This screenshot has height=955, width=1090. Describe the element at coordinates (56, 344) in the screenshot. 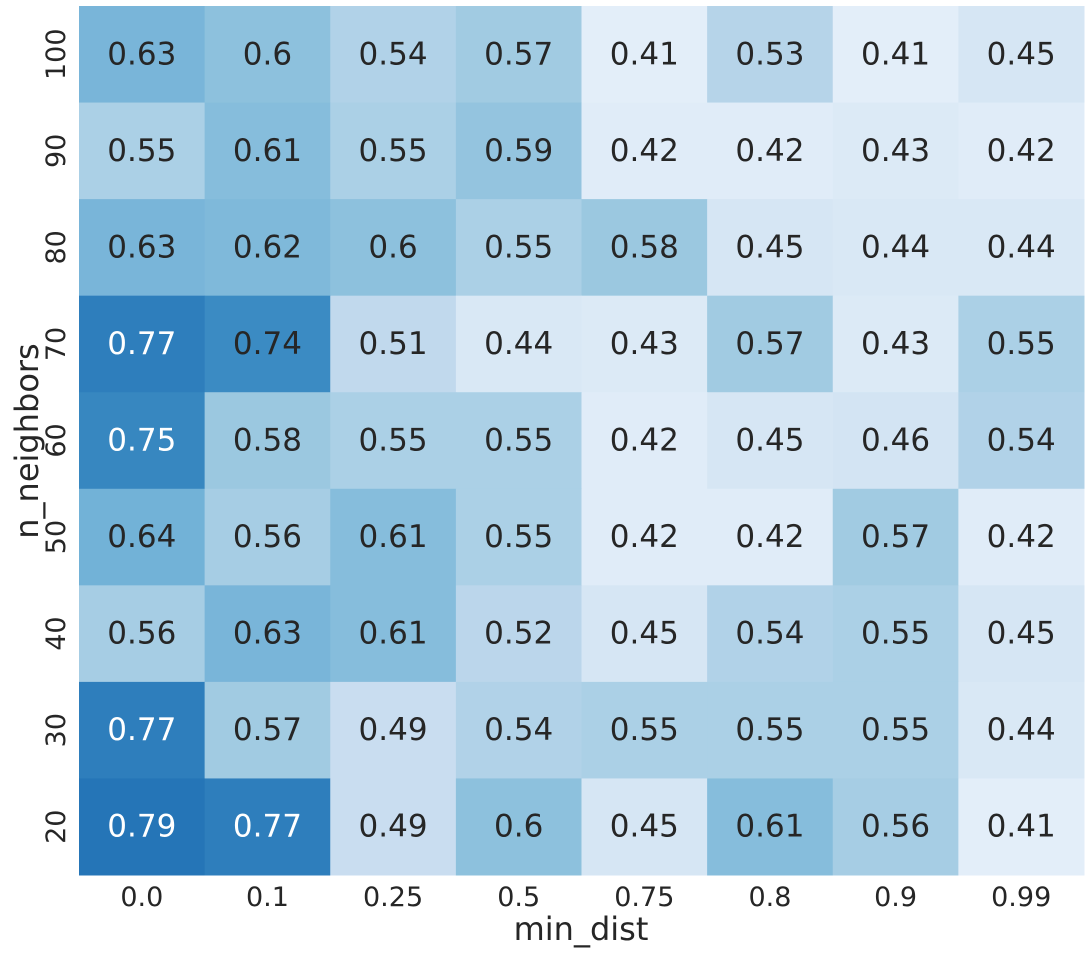

I see `y-tick-label: 70` at that location.